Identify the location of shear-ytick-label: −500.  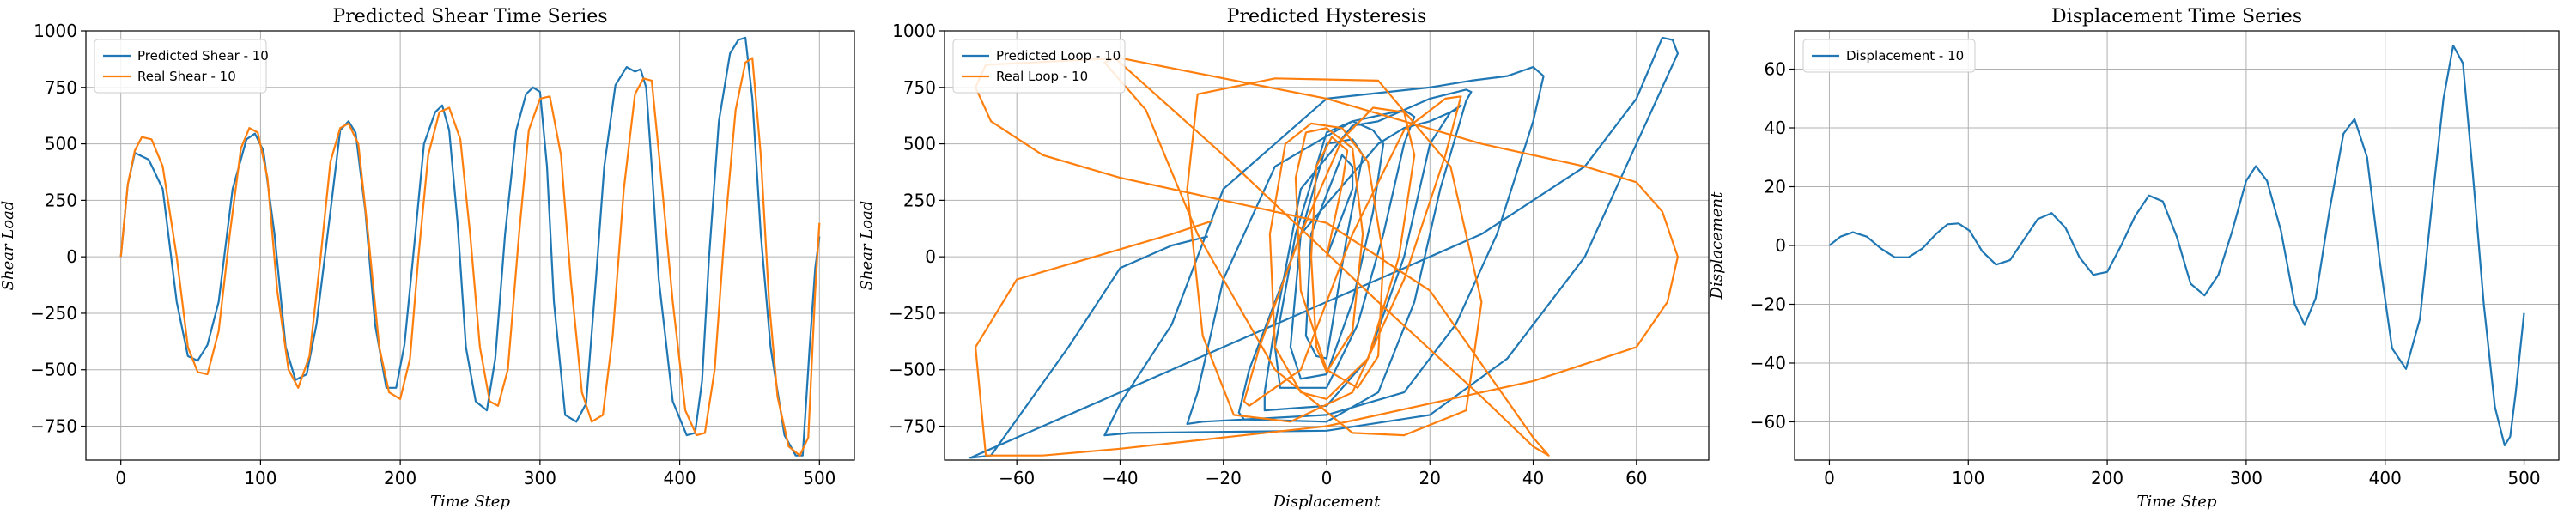
(53, 370).